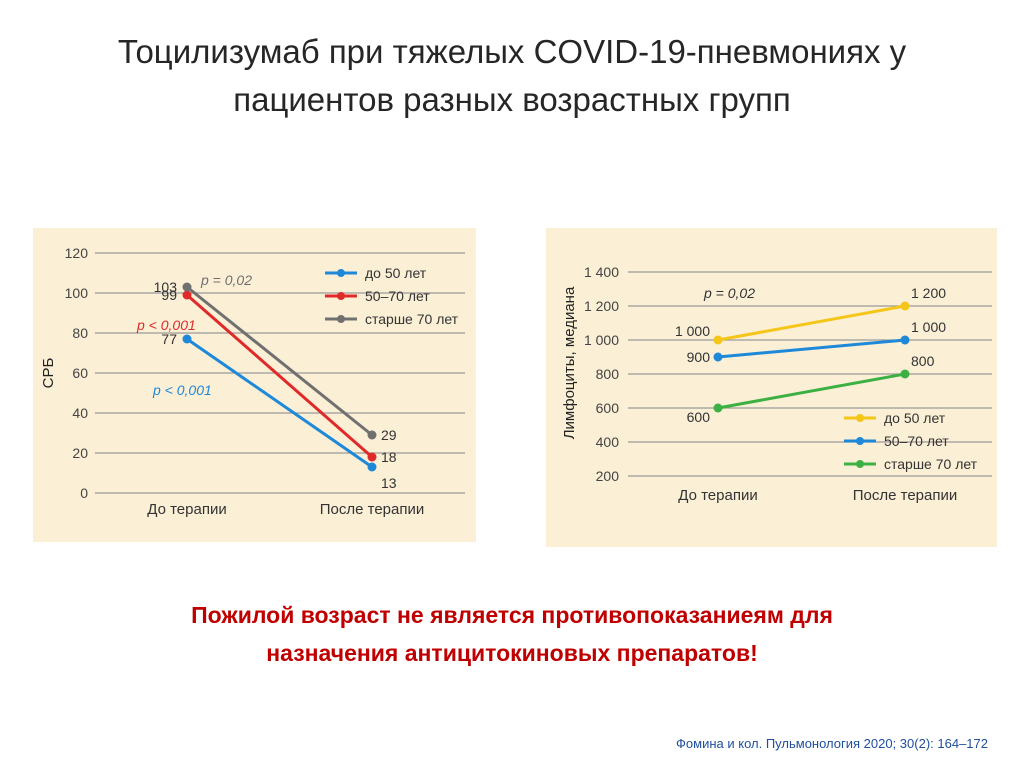 The height and width of the screenshot is (767, 1024). I want to click on data-label: 103, so click(166, 287).